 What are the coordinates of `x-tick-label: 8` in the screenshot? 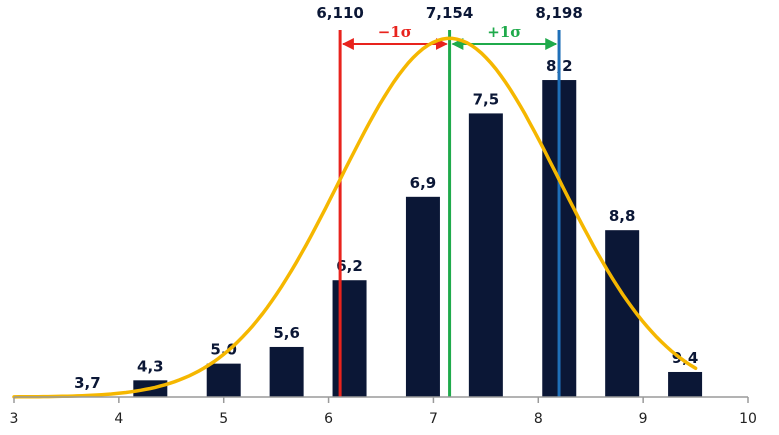 It's located at (538, 419).